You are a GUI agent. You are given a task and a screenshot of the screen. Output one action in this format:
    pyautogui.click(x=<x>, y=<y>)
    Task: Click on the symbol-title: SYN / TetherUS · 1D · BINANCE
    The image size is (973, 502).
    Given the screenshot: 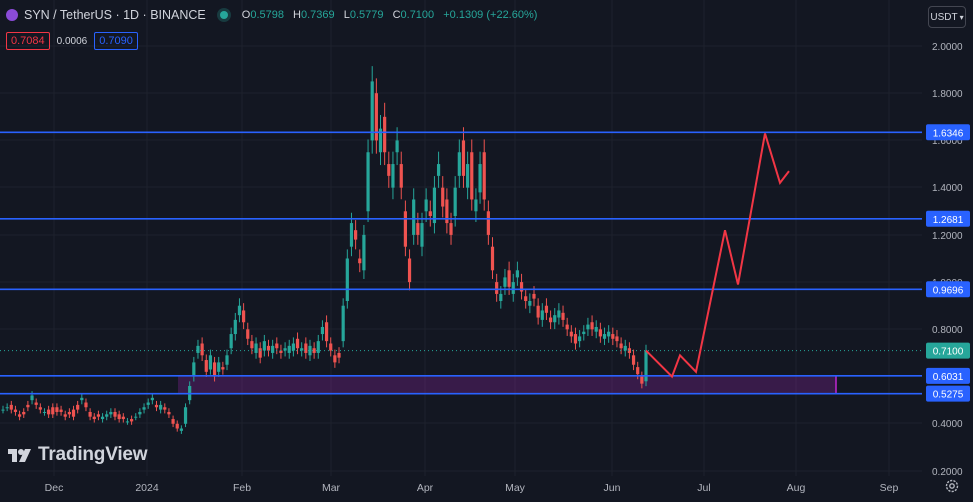 What is the action you would take?
    pyautogui.click(x=115, y=15)
    